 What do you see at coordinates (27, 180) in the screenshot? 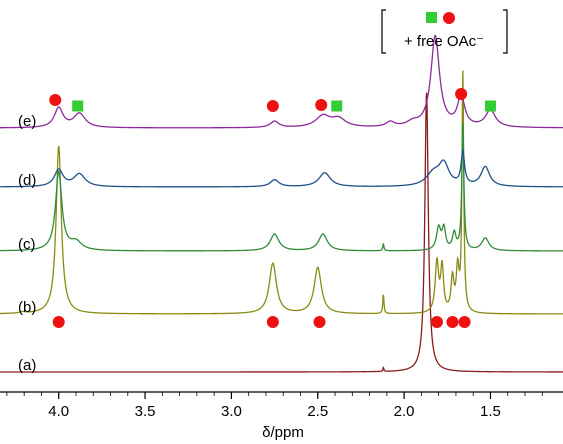
I see `trace-label: (d)` at bounding box center [27, 180].